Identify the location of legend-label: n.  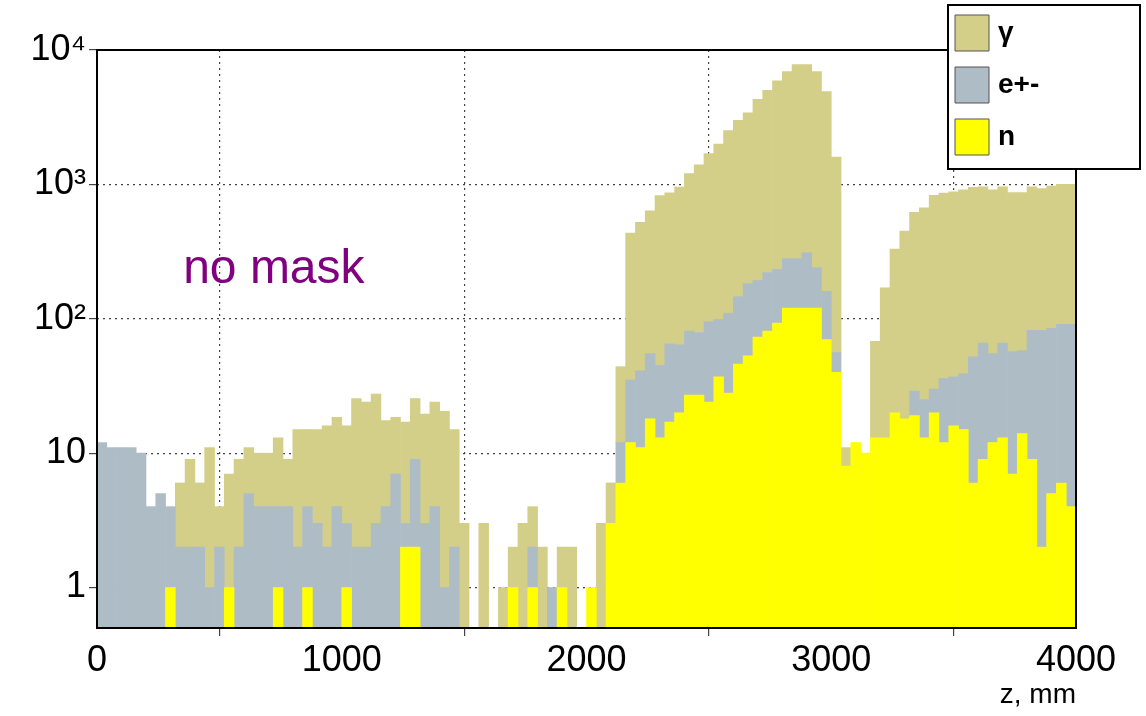
(1007, 135).